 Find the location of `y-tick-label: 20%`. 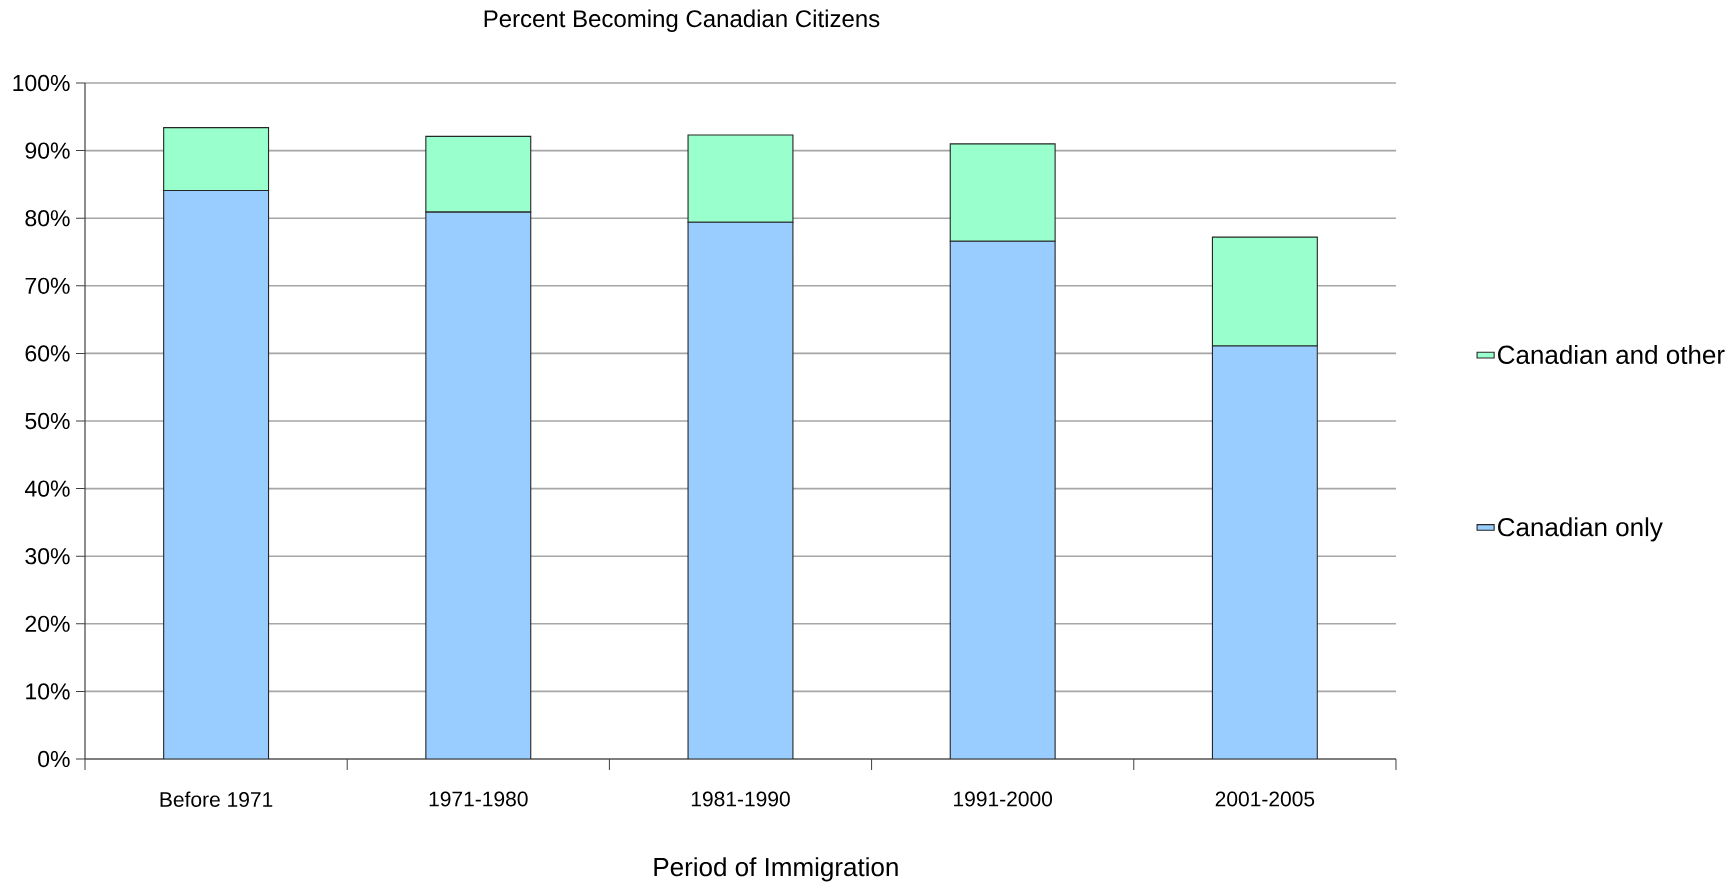

y-tick-label: 20% is located at coordinates (47, 623).